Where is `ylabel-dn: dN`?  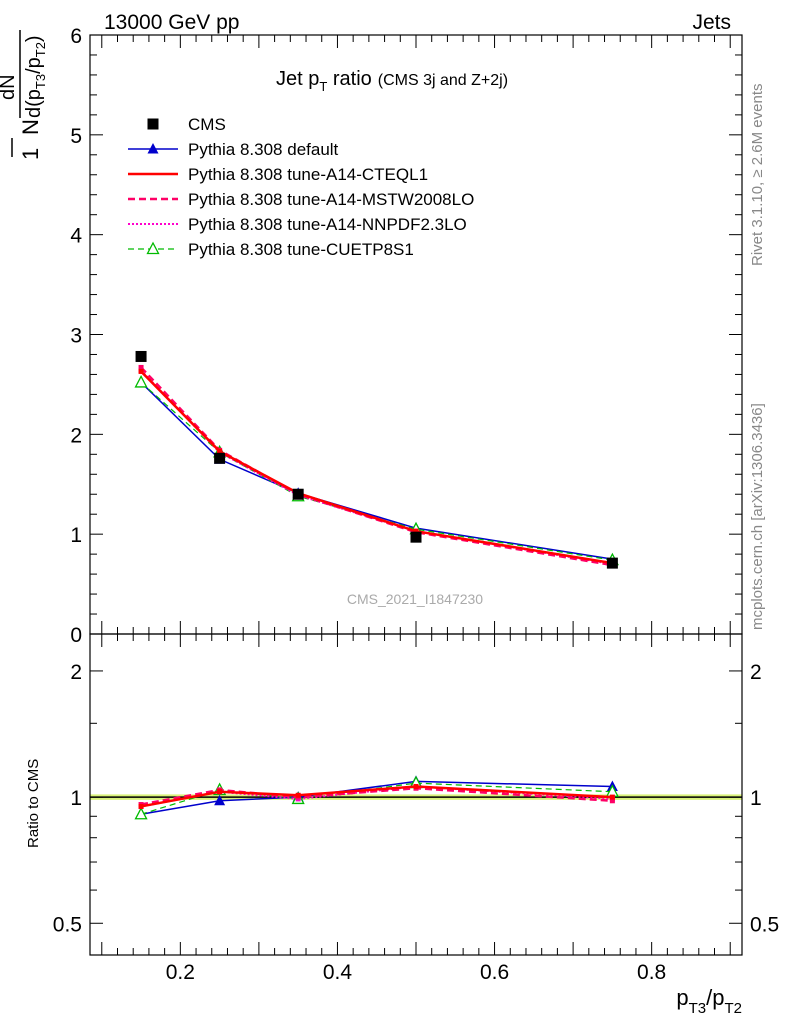
ylabel-dn: dN is located at coordinates (9, 87).